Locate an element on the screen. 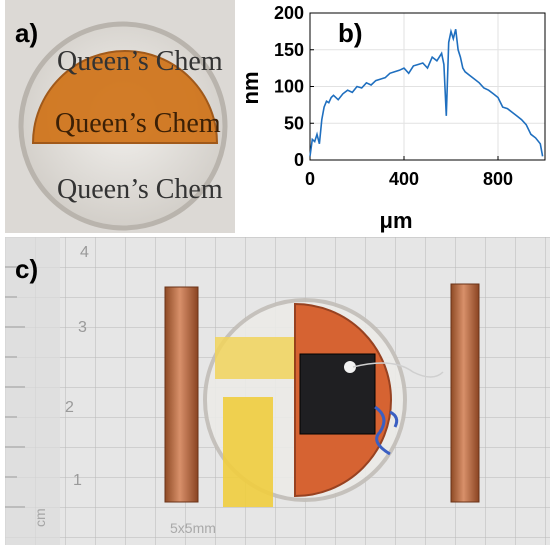  printed-text-1: Queen’s Chem is located at coordinates (140, 61).